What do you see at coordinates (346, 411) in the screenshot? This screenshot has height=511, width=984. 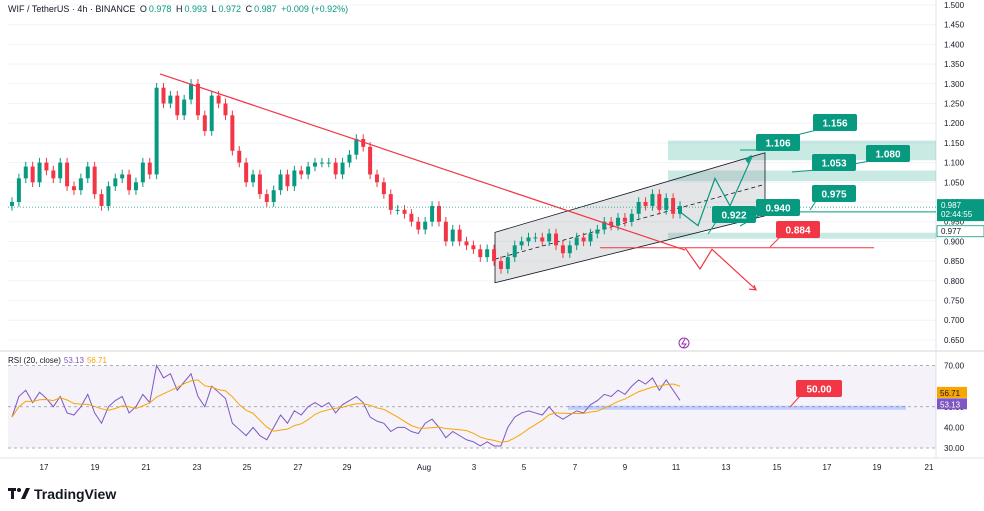 I see `rsi-ma-line` at bounding box center [346, 411].